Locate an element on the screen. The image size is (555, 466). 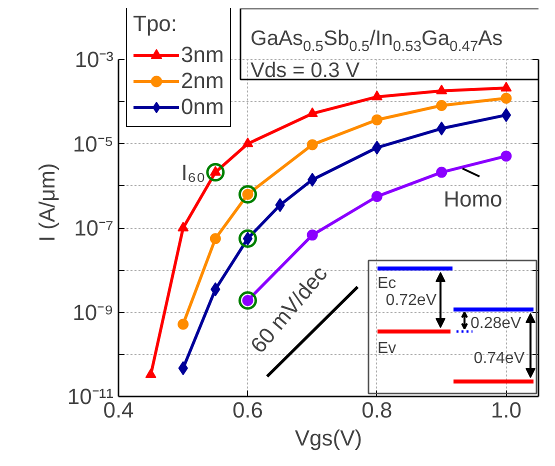
y-tick-label: 10⁻⁹ is located at coordinates (93, 312).